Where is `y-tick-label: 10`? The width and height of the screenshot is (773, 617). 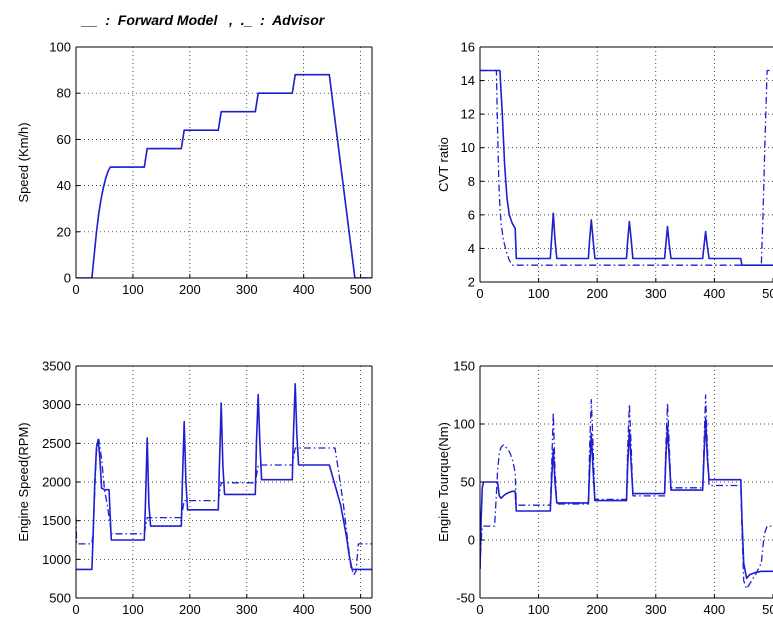 y-tick-label: 10 is located at coordinates (468, 147).